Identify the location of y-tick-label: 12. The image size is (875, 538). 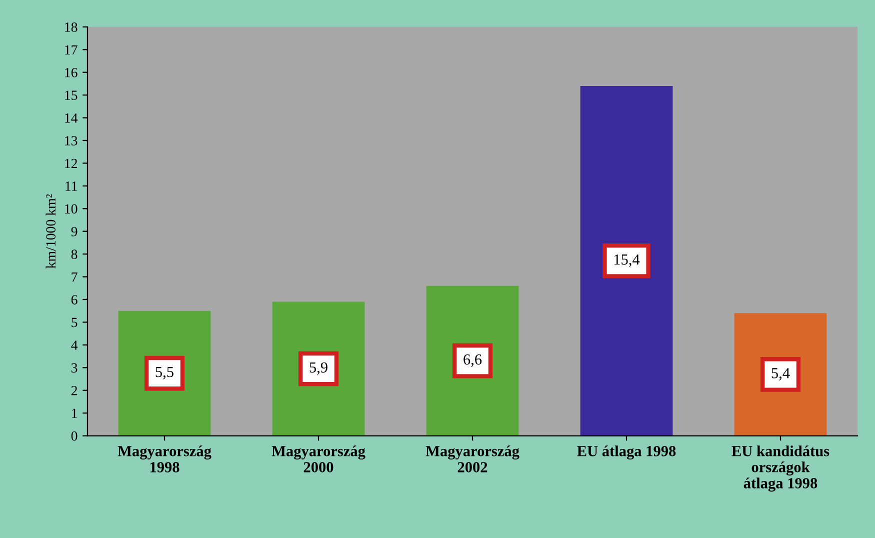
(71, 163).